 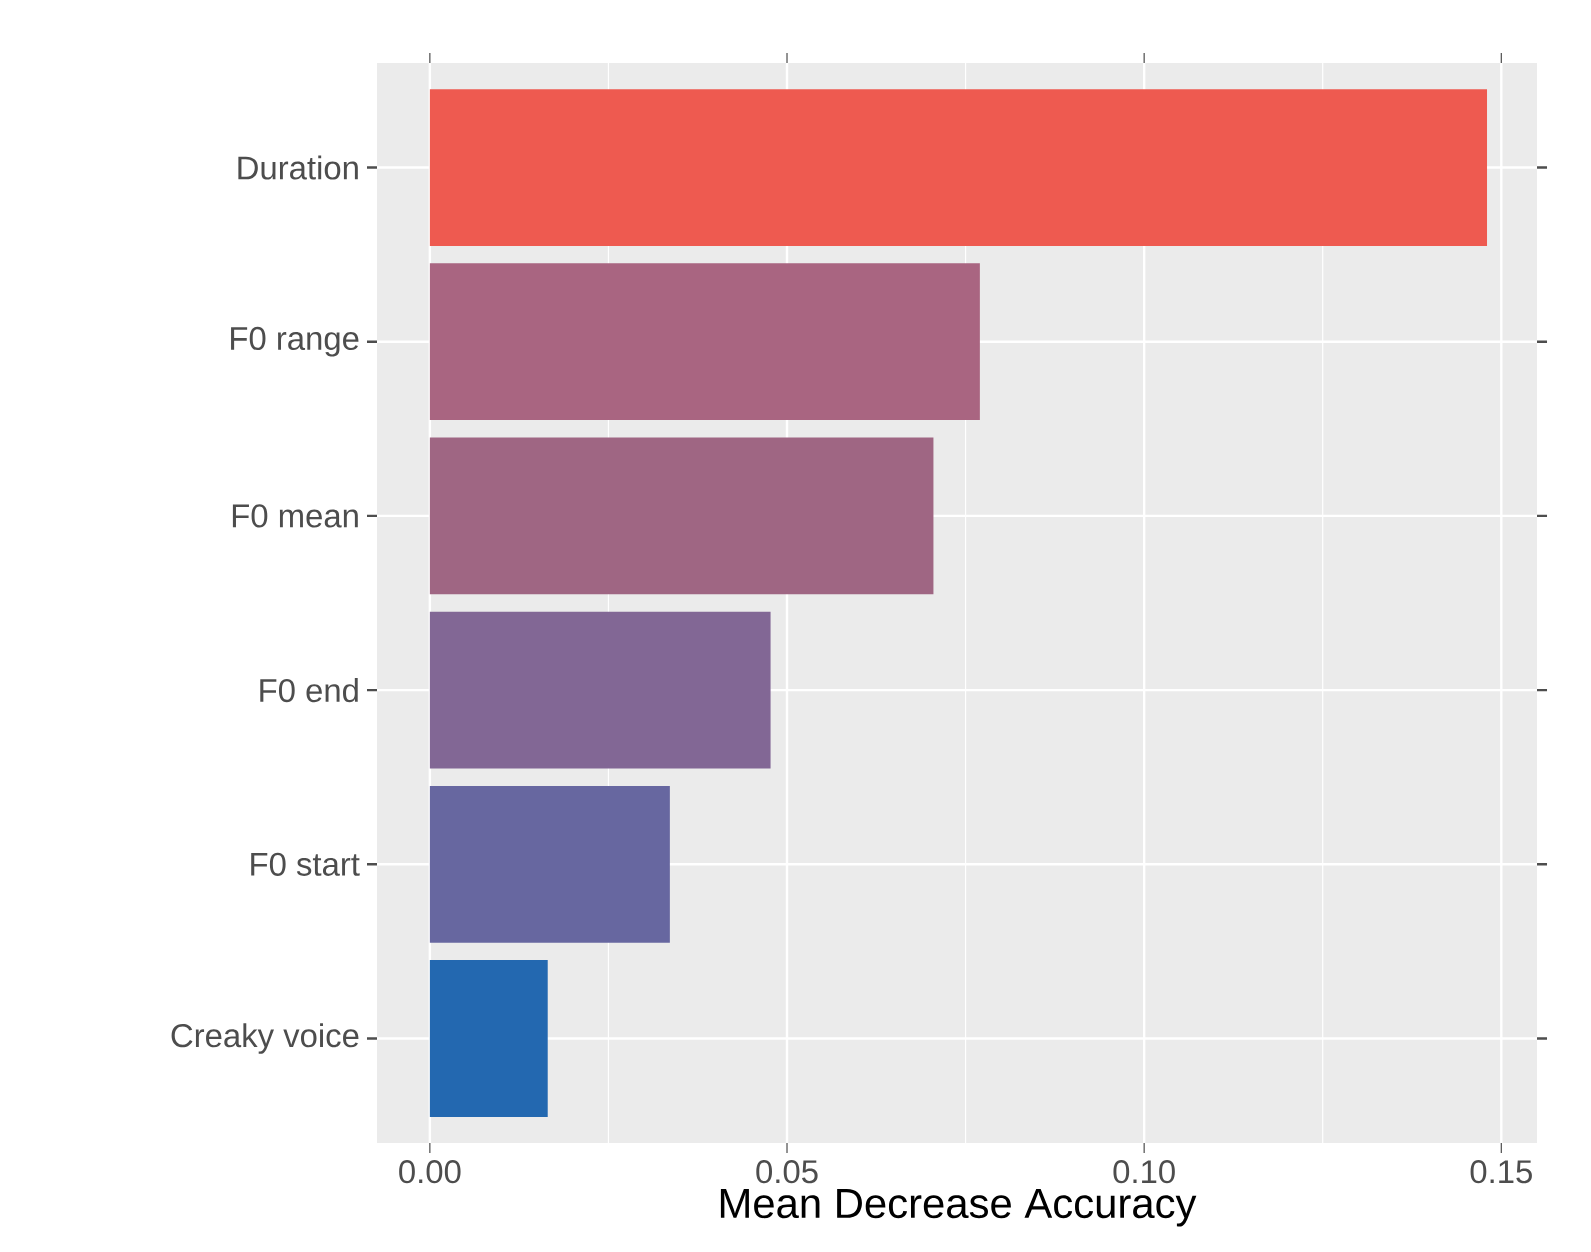 I want to click on y-tick-label: F0 range, so click(x=295, y=341).